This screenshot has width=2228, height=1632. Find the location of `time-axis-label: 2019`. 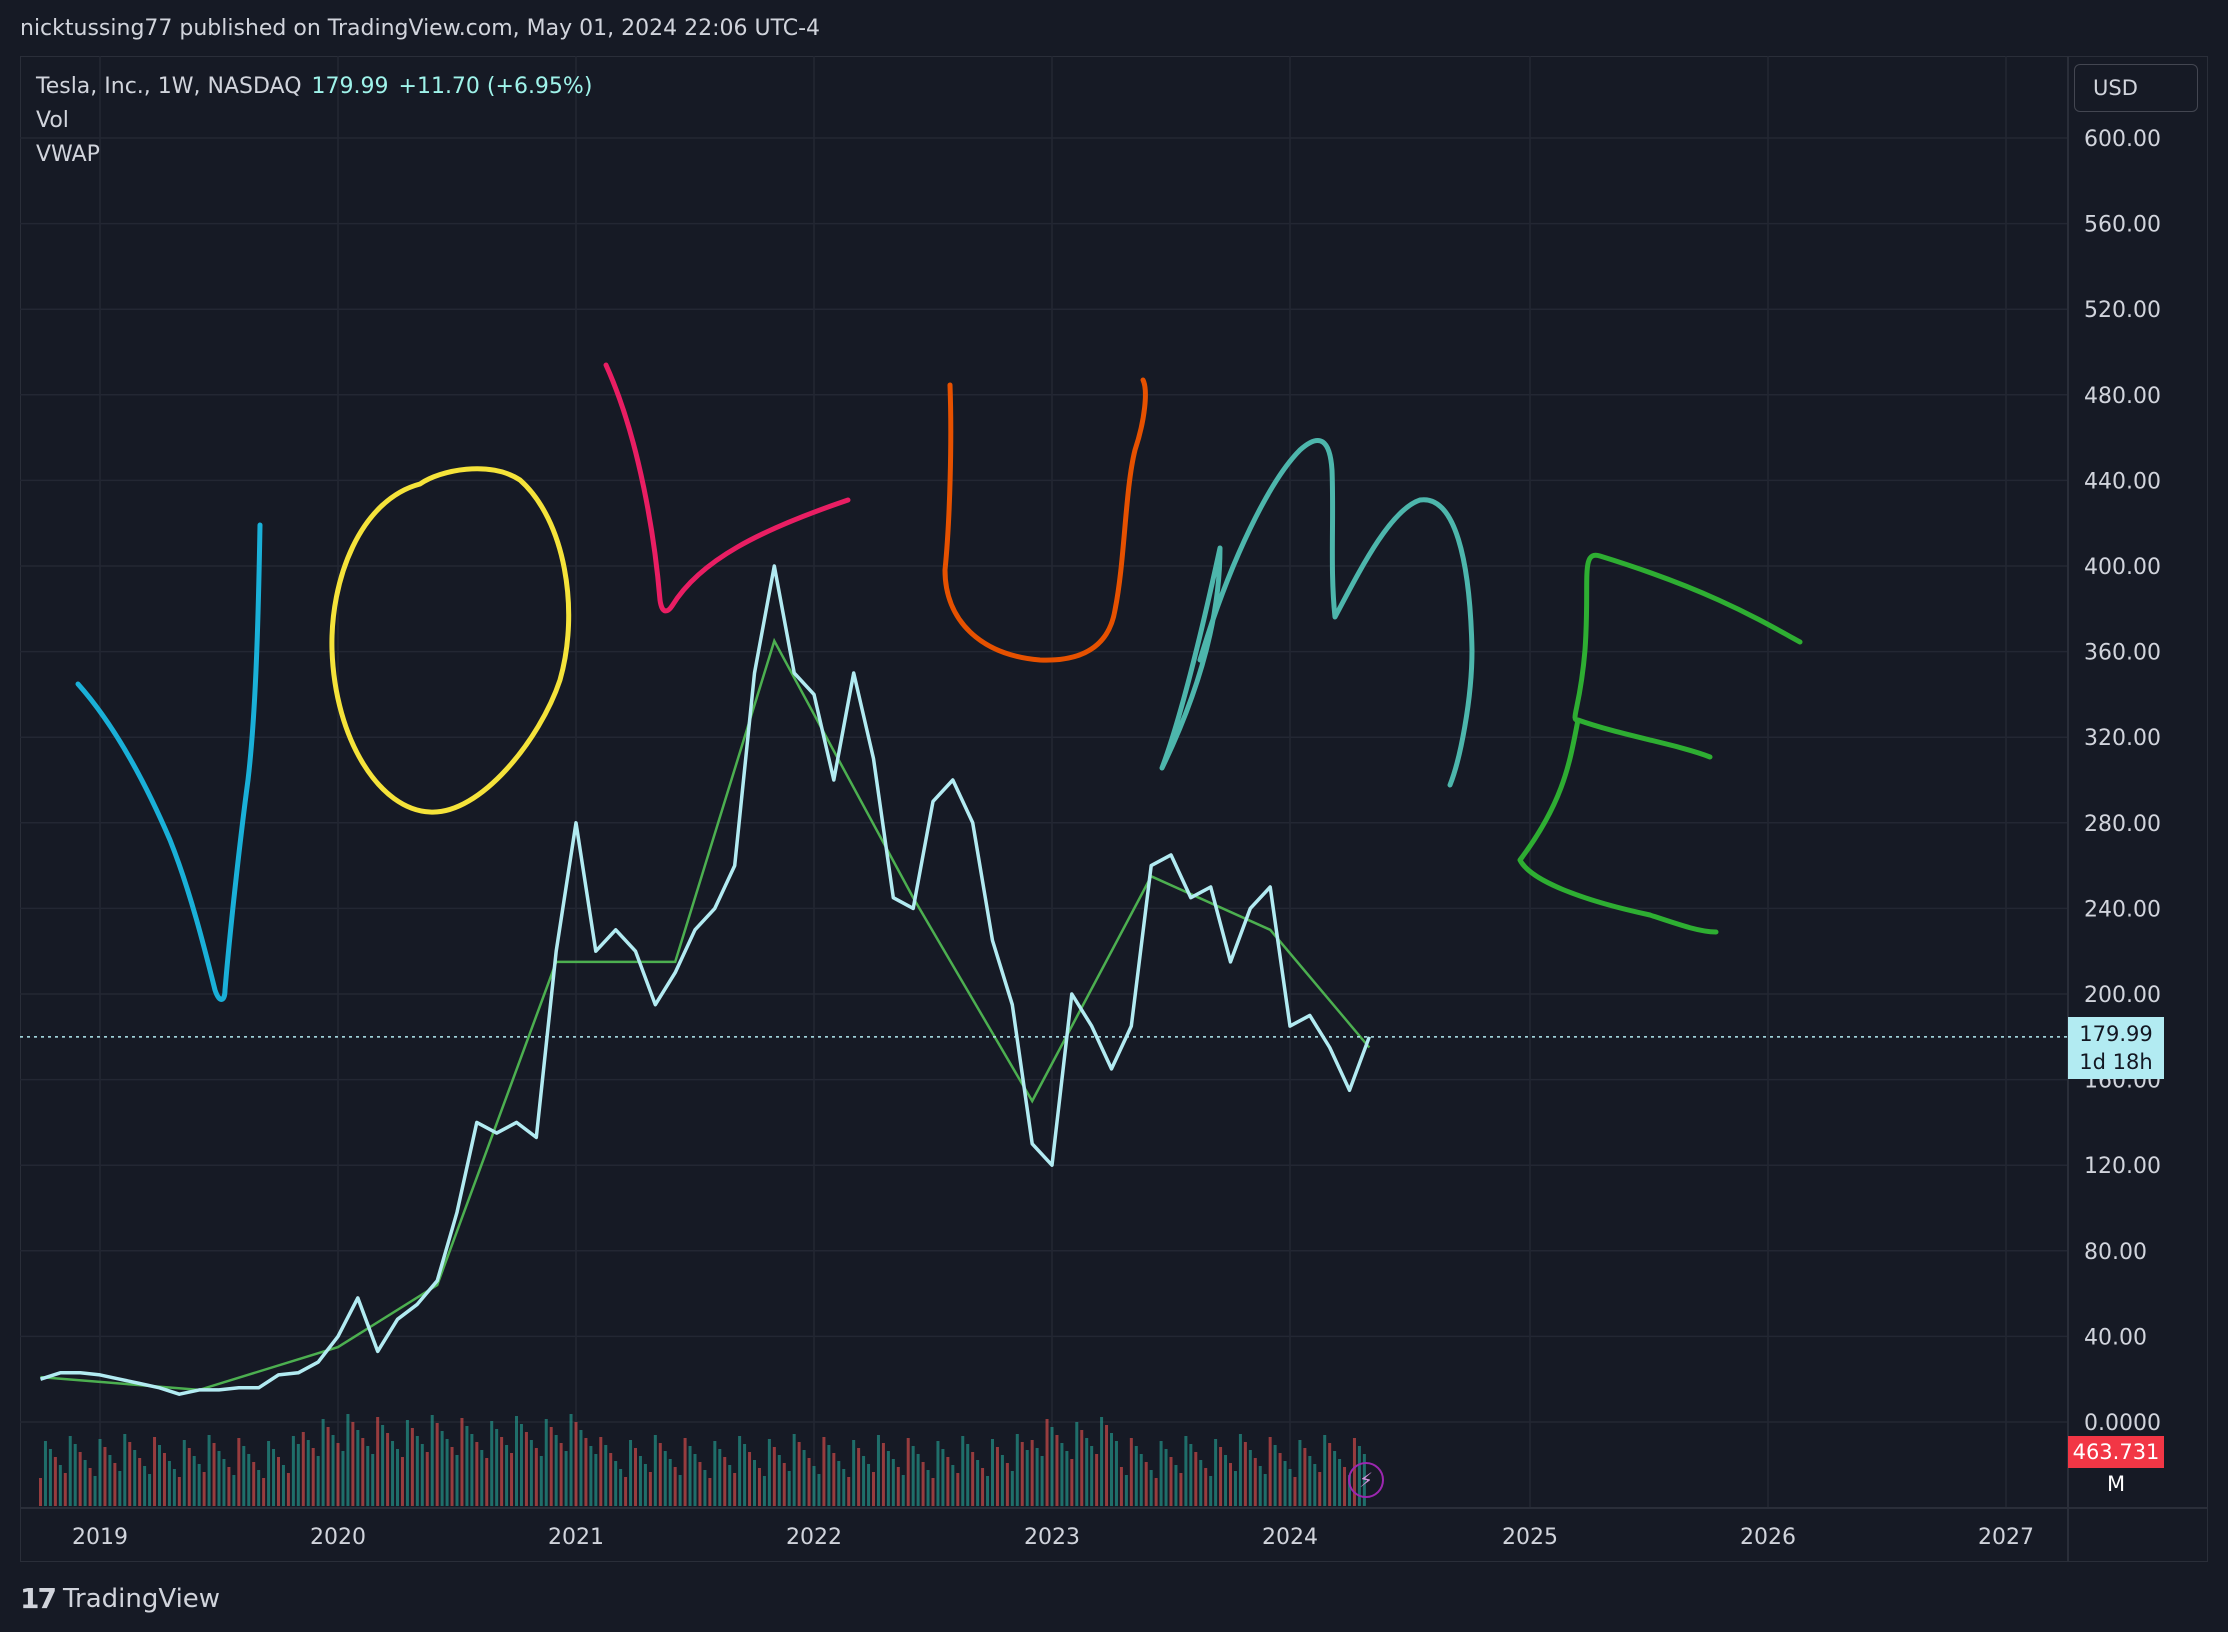

time-axis-label: 2019 is located at coordinates (100, 1537).